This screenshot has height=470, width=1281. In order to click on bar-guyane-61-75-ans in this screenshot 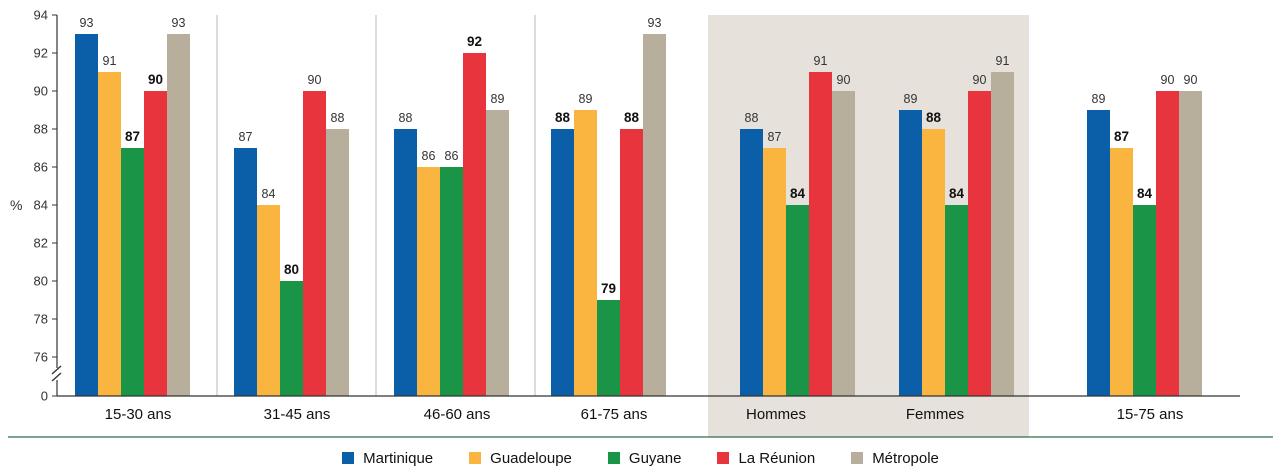, I will do `click(608, 348)`.